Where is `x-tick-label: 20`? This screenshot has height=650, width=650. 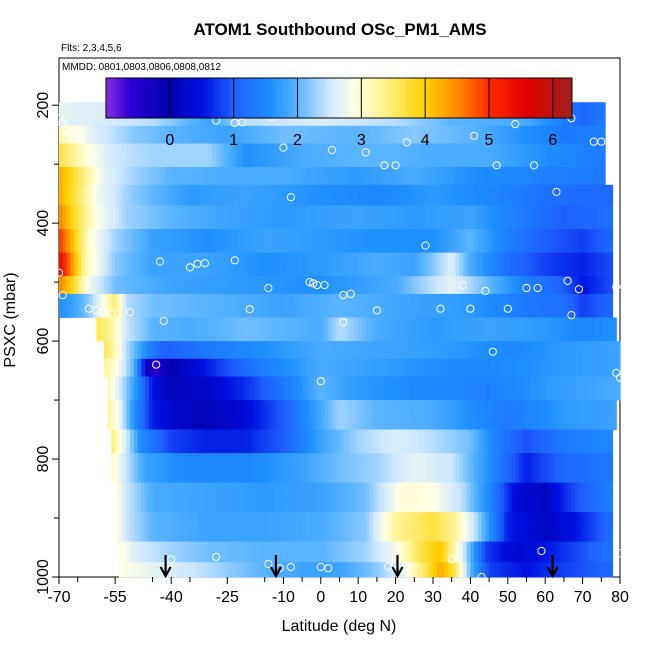
x-tick-label: 20 is located at coordinates (396, 597).